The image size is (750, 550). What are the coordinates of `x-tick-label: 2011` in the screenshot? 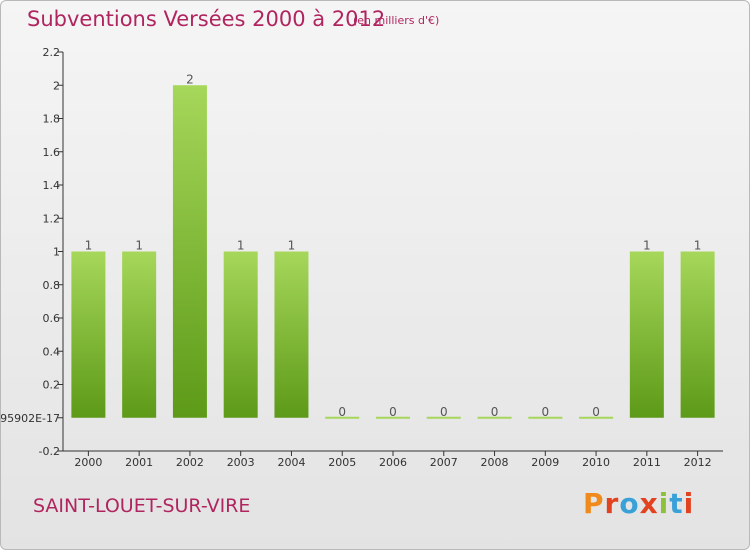 It's located at (647, 462).